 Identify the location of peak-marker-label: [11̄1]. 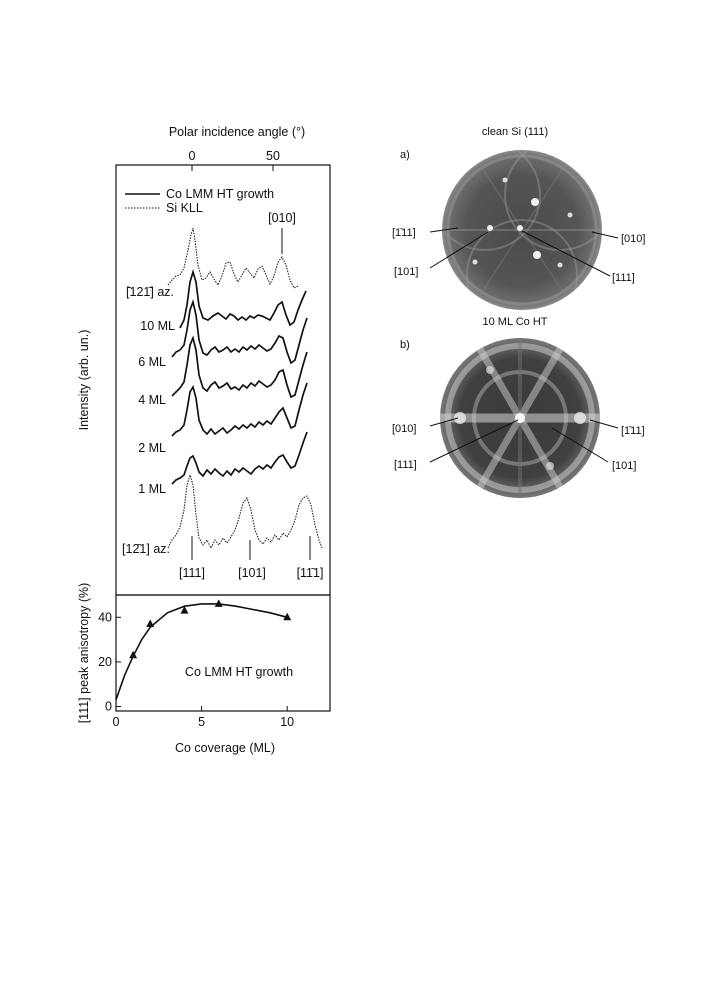
(310, 573).